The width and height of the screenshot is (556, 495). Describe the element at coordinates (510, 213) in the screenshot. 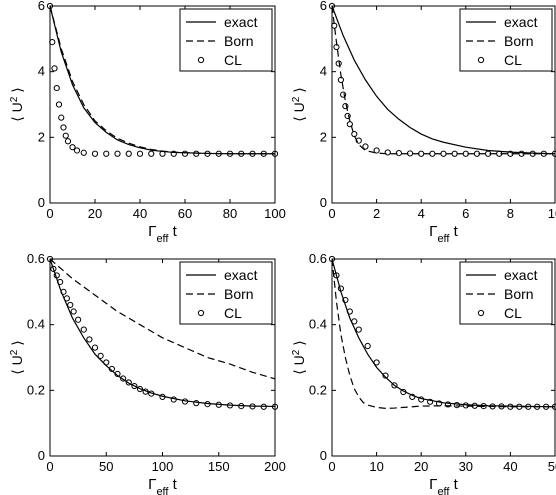

I see `x-tick-label: 8` at that location.